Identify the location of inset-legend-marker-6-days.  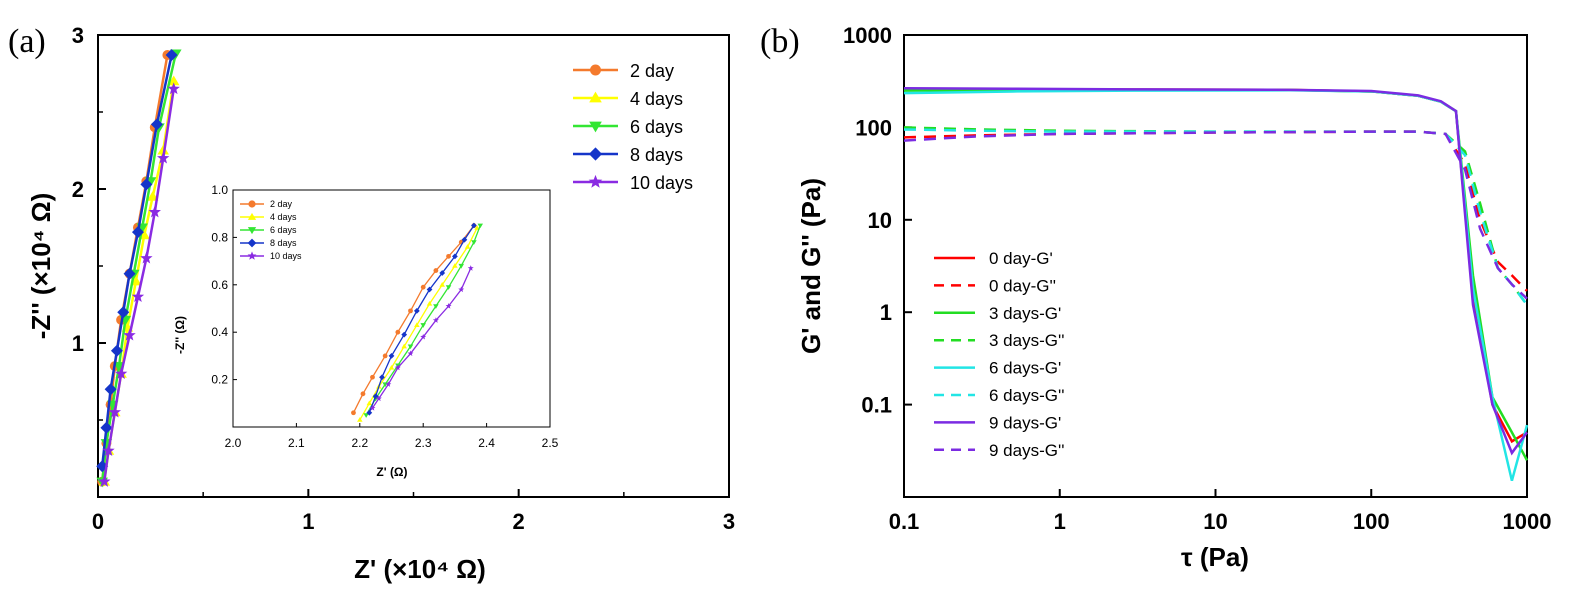
(252, 231).